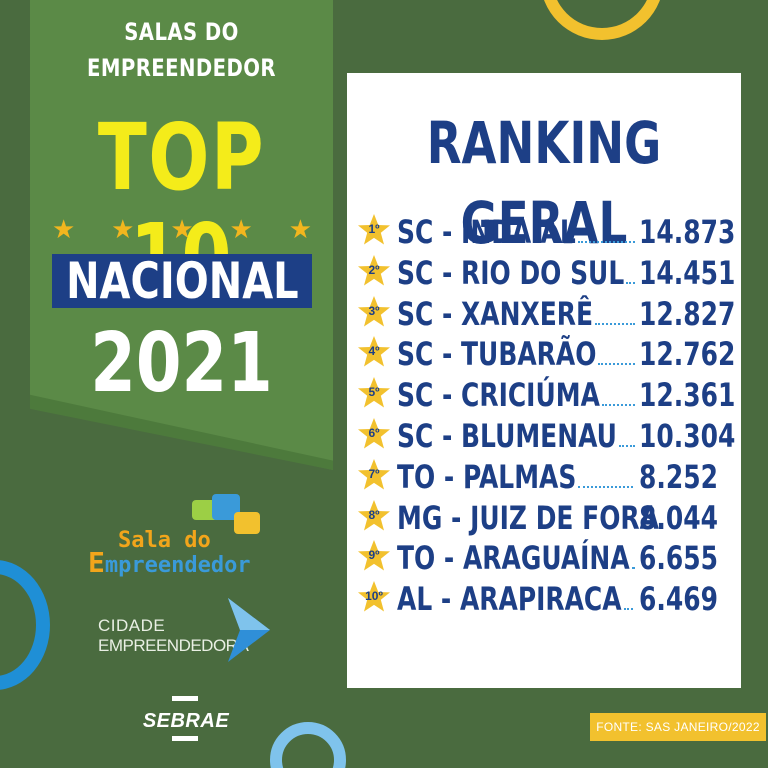  What do you see at coordinates (495, 313) in the screenshot?
I see `city-name: SC - XANXERÊ` at bounding box center [495, 313].